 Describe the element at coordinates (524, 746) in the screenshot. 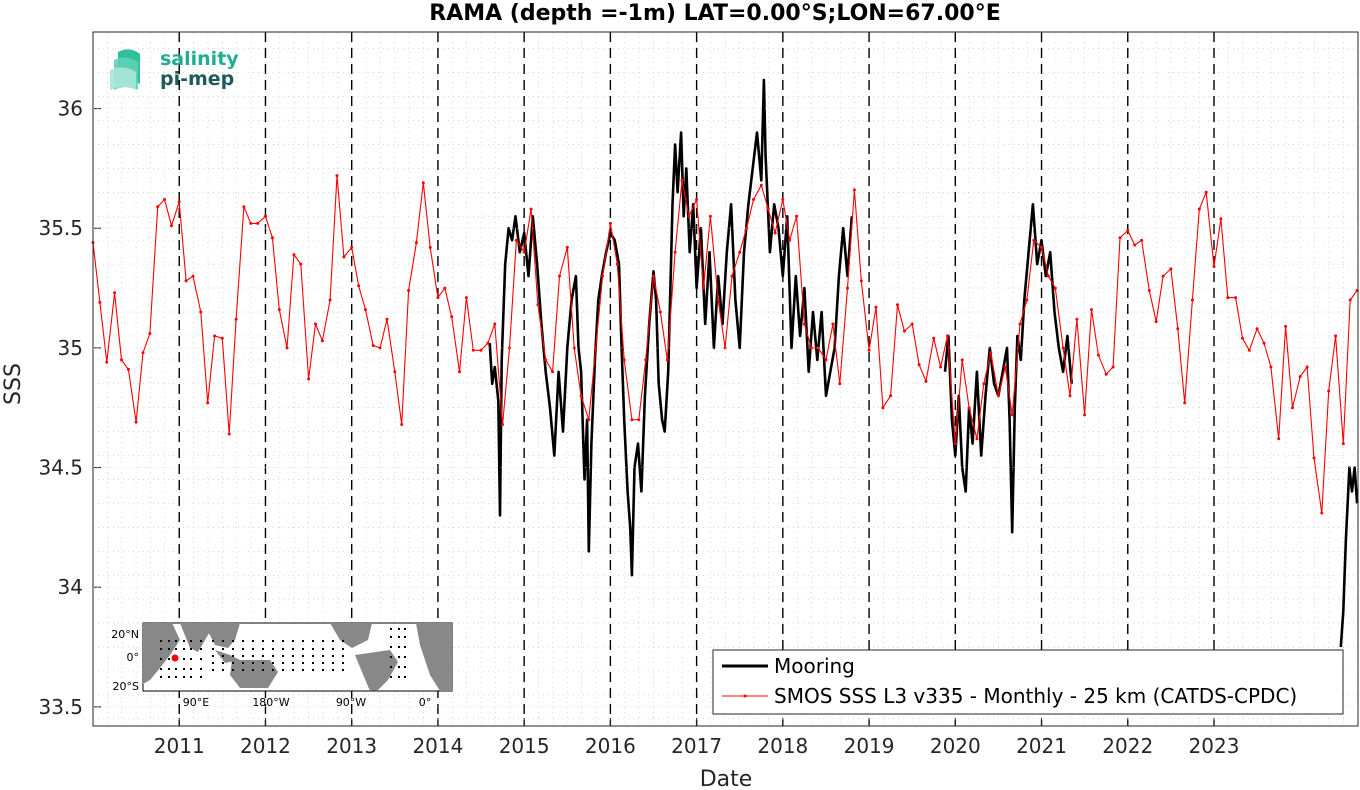

I see `x-tick-label: 2015` at that location.